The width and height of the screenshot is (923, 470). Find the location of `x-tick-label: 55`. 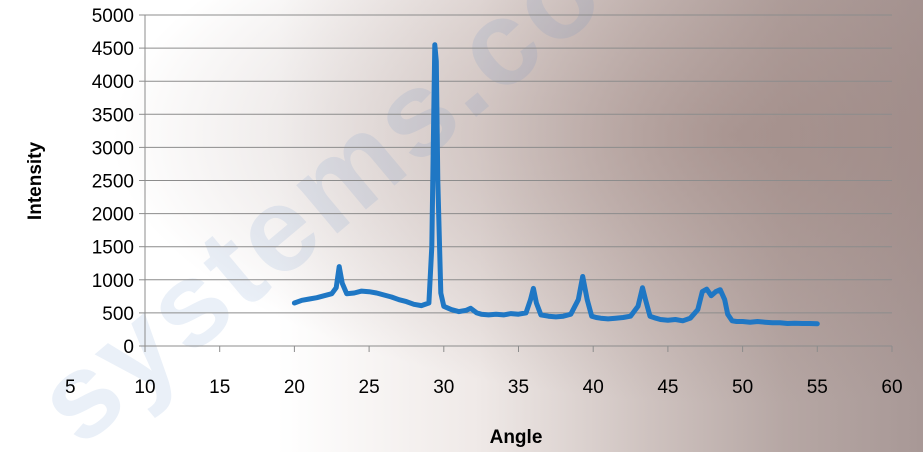

x-tick-label: 55 is located at coordinates (817, 387).